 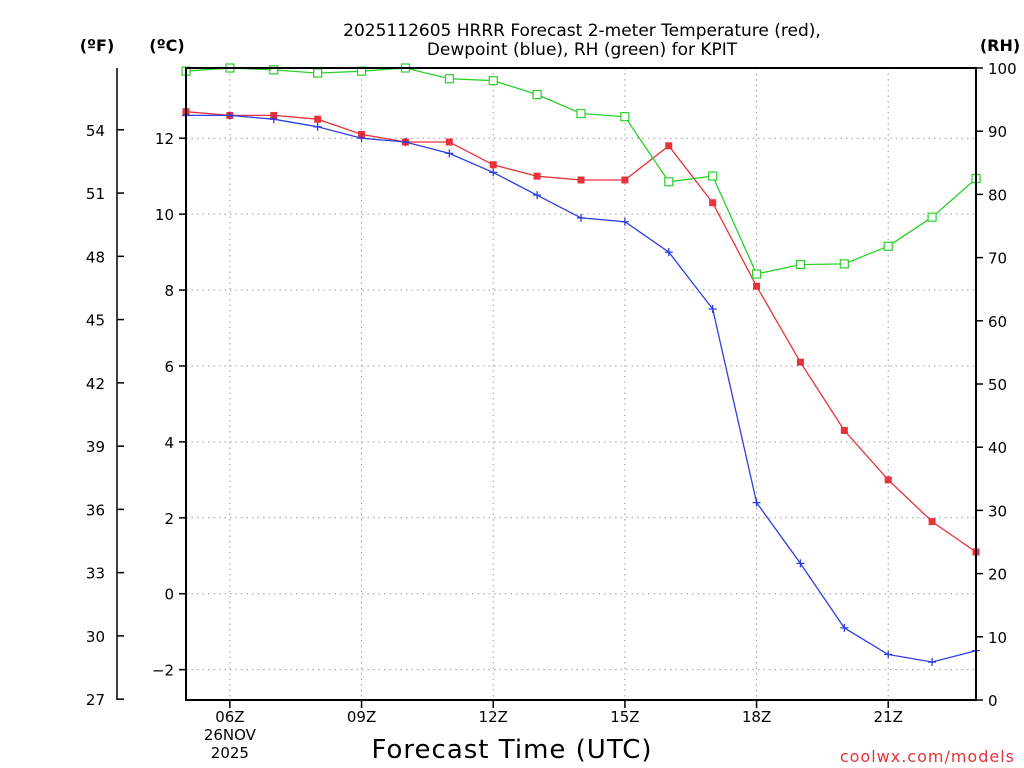 I want to click on rh-tick-label: 80, so click(x=997, y=195).